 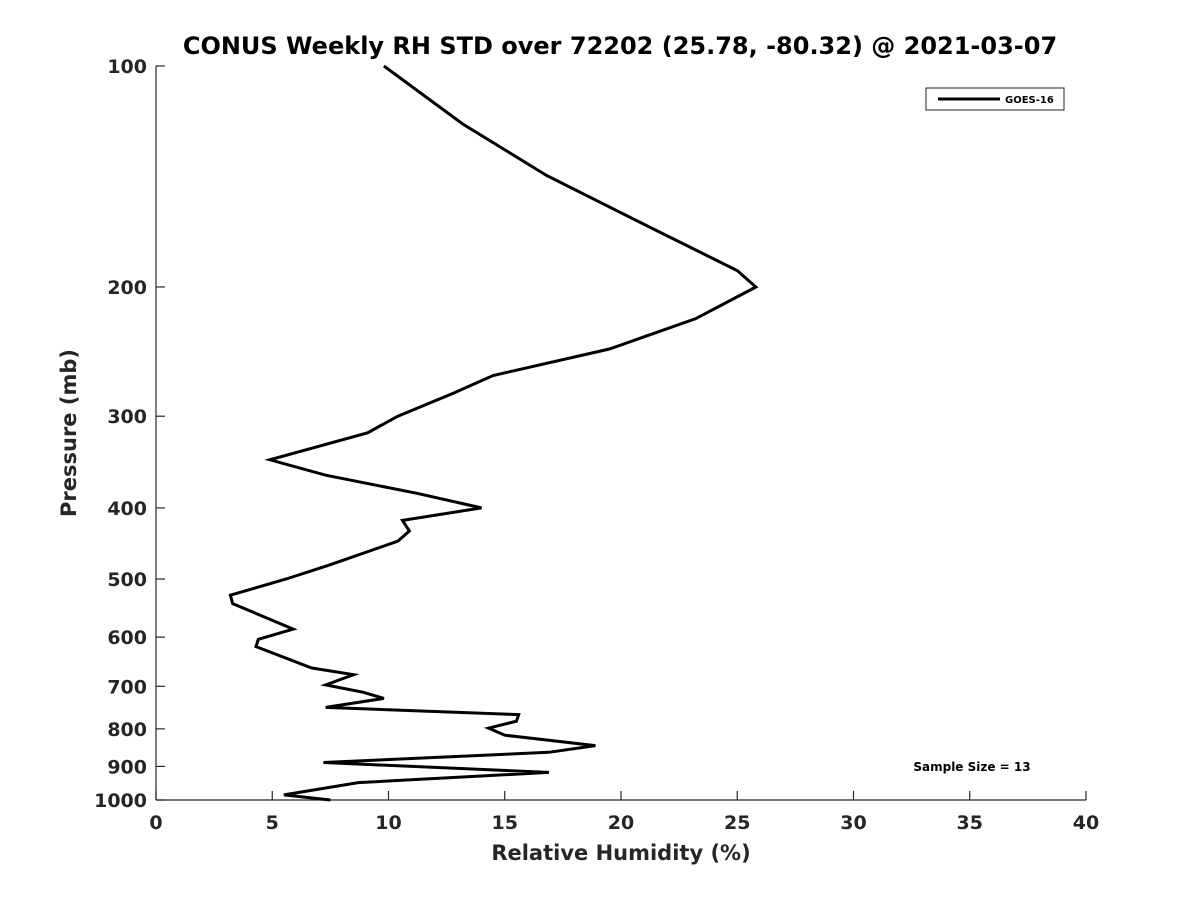 I want to click on x-axis-ticks: 0 5 10 15 20 25 30 35 40, so click(x=624, y=812).